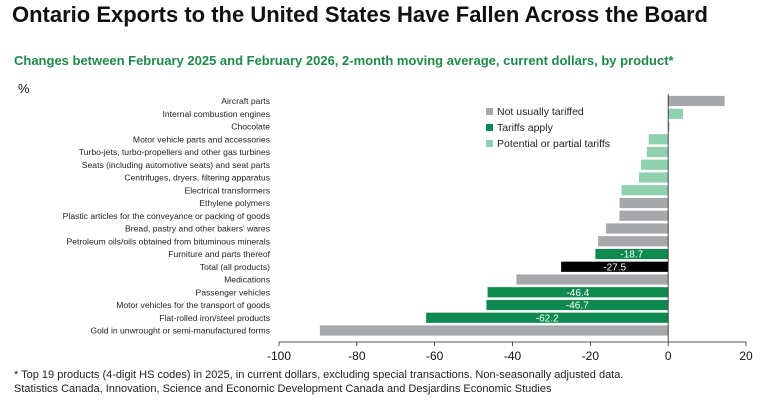 Image resolution: width=768 pixels, height=401 pixels. Describe the element at coordinates (540, 112) in the screenshot. I see `legend-label: Not usually tariffed` at that location.